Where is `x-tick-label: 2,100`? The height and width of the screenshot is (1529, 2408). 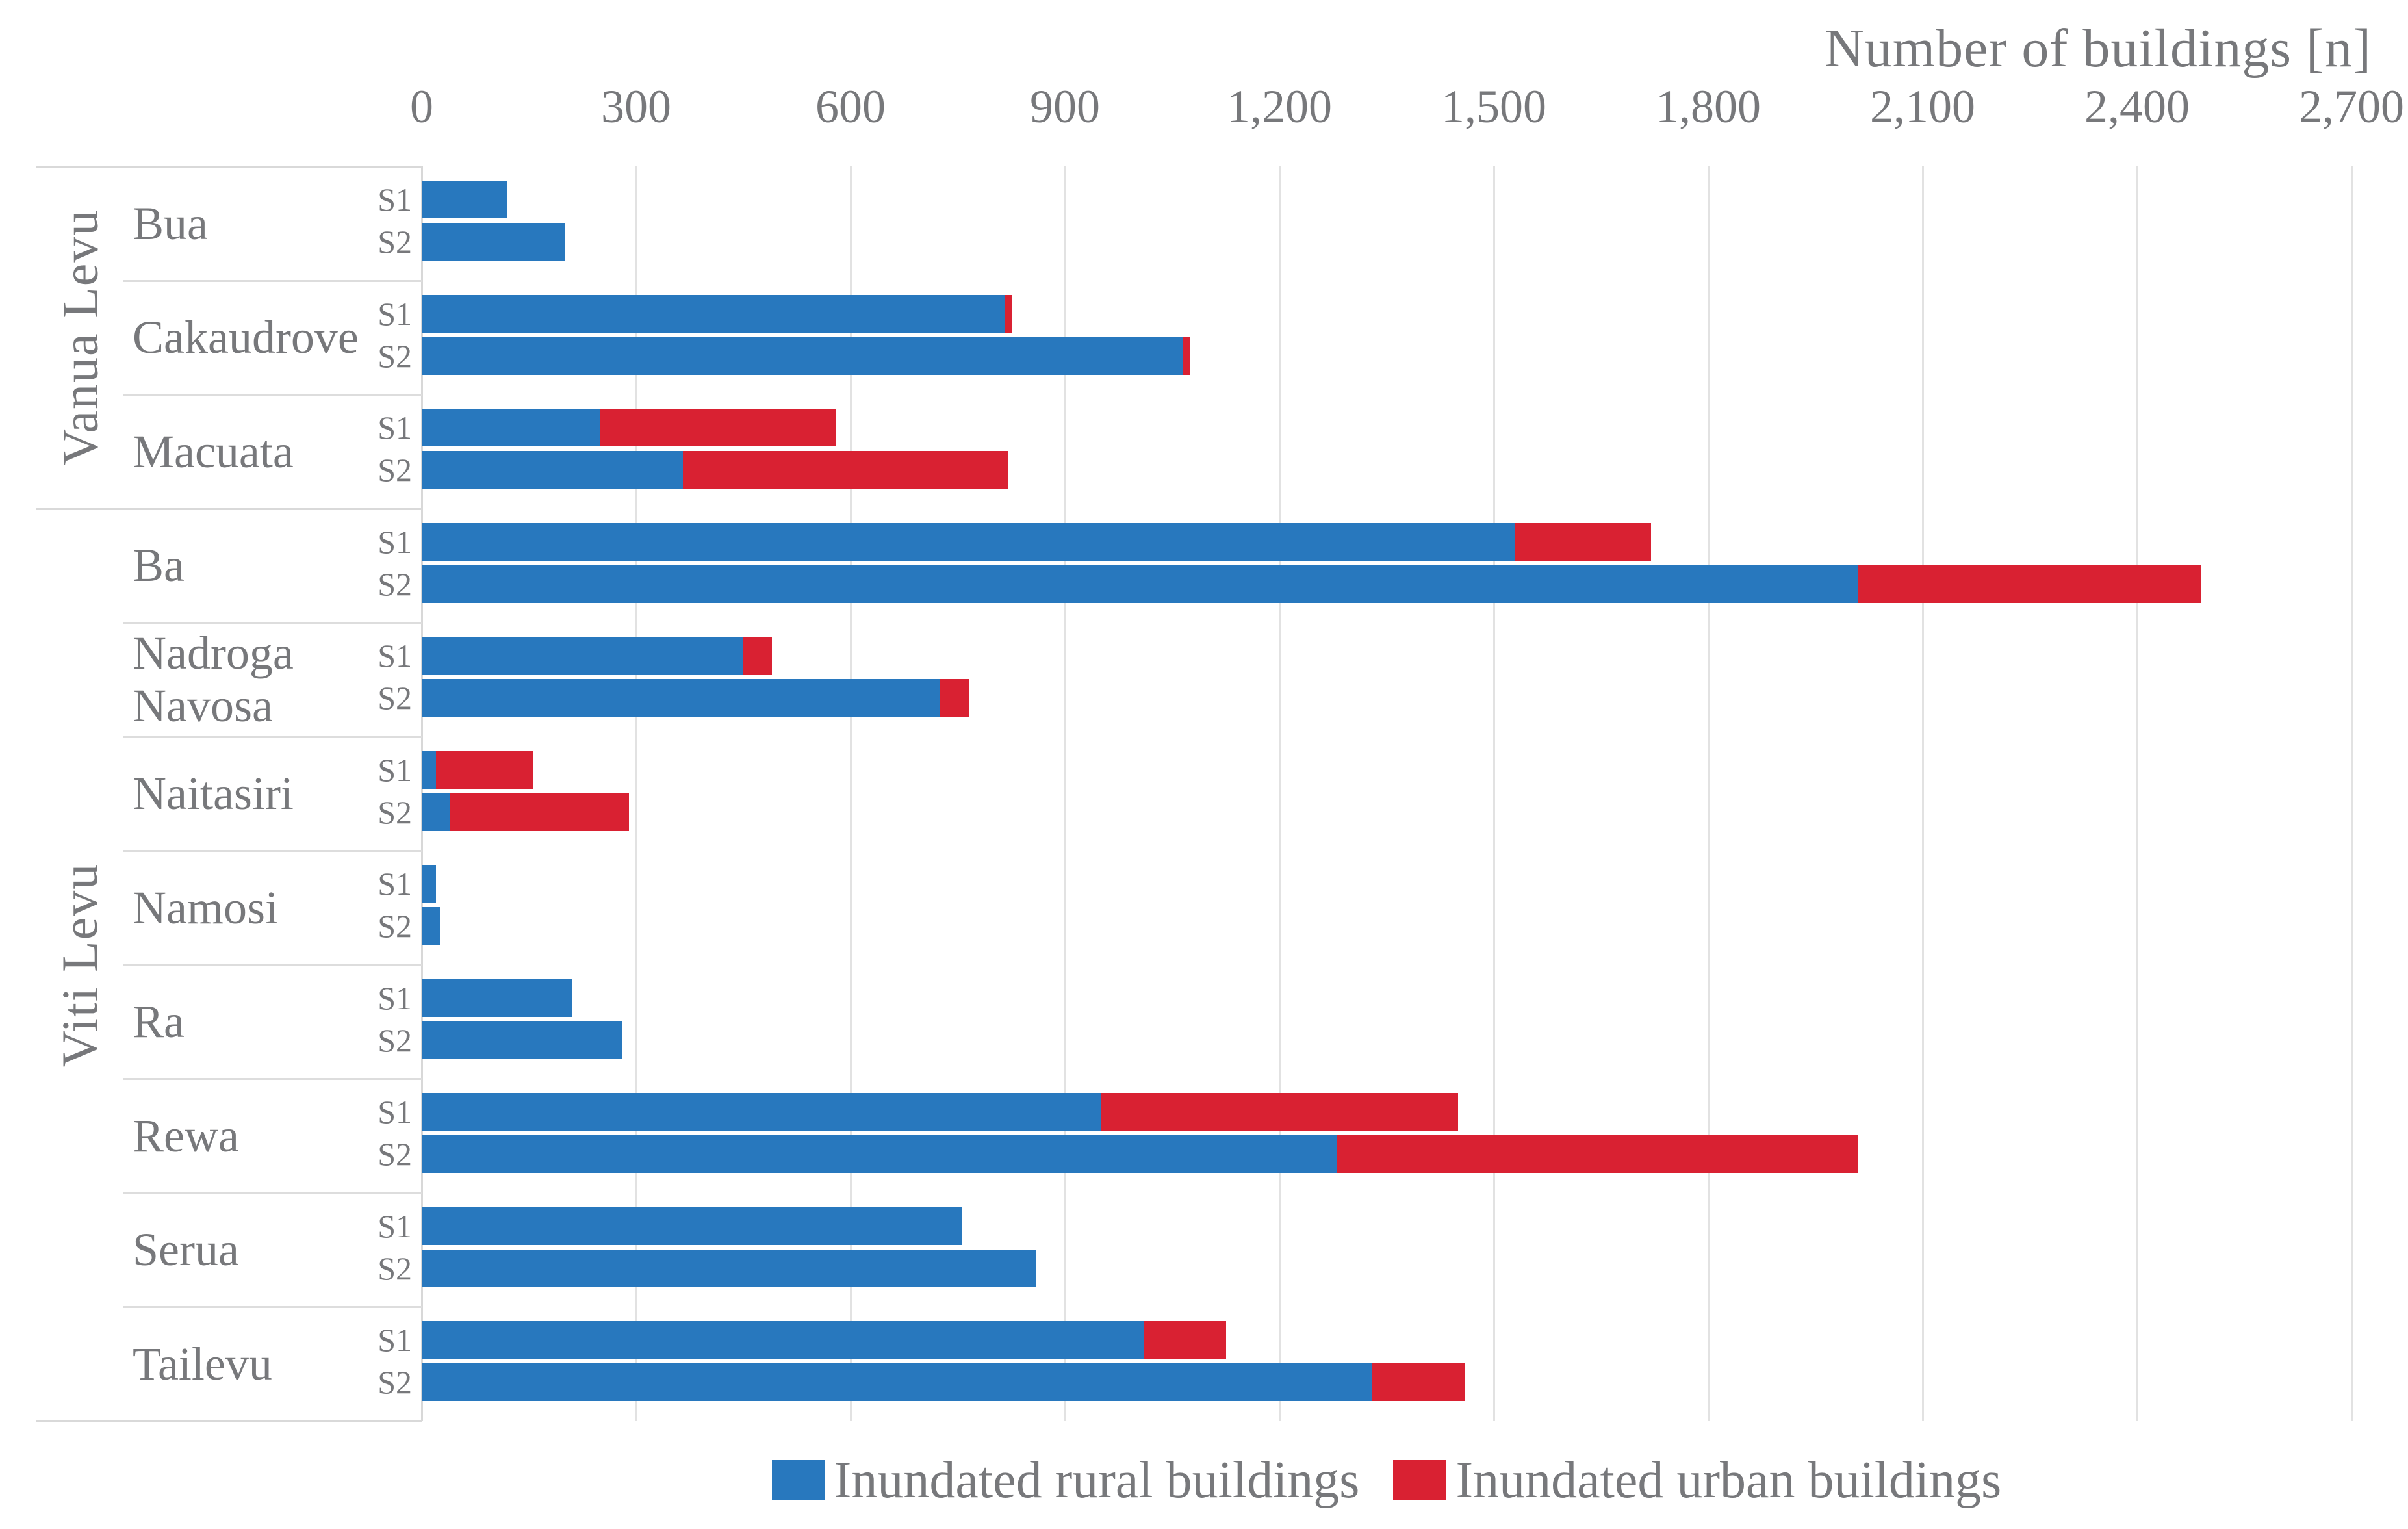 x-tick-label: 2,100 is located at coordinates (1922, 107).